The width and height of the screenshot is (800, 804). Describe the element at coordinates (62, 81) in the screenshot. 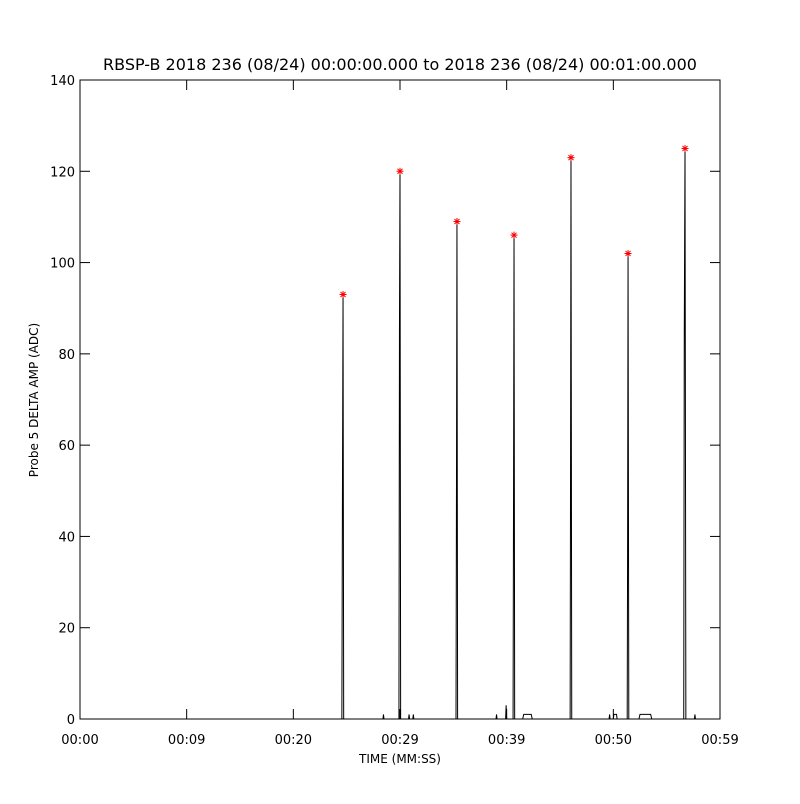

I see `y-tick-label: 140` at that location.